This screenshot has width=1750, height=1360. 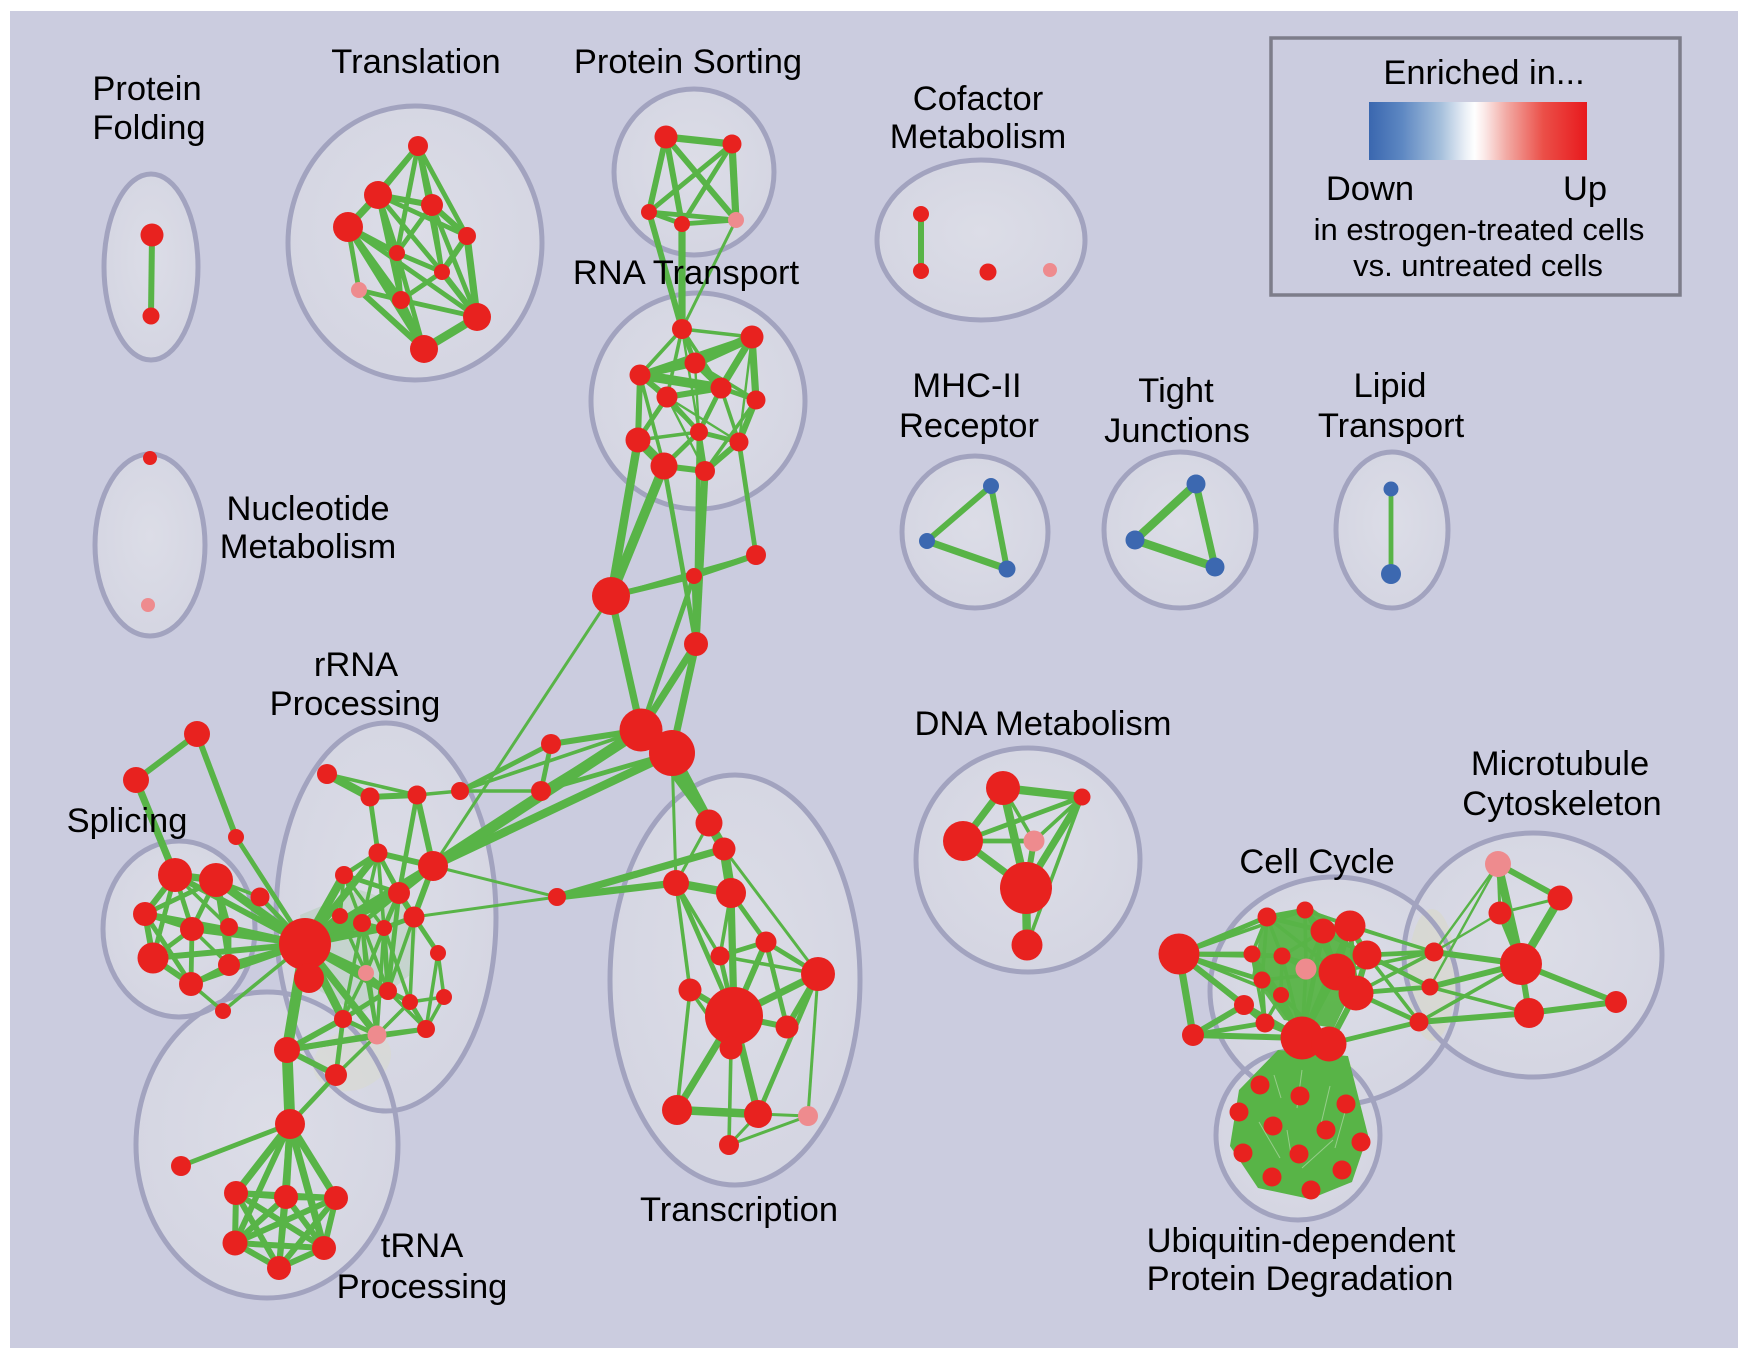 I want to click on svg-text: Up, so click(x=1585, y=189).